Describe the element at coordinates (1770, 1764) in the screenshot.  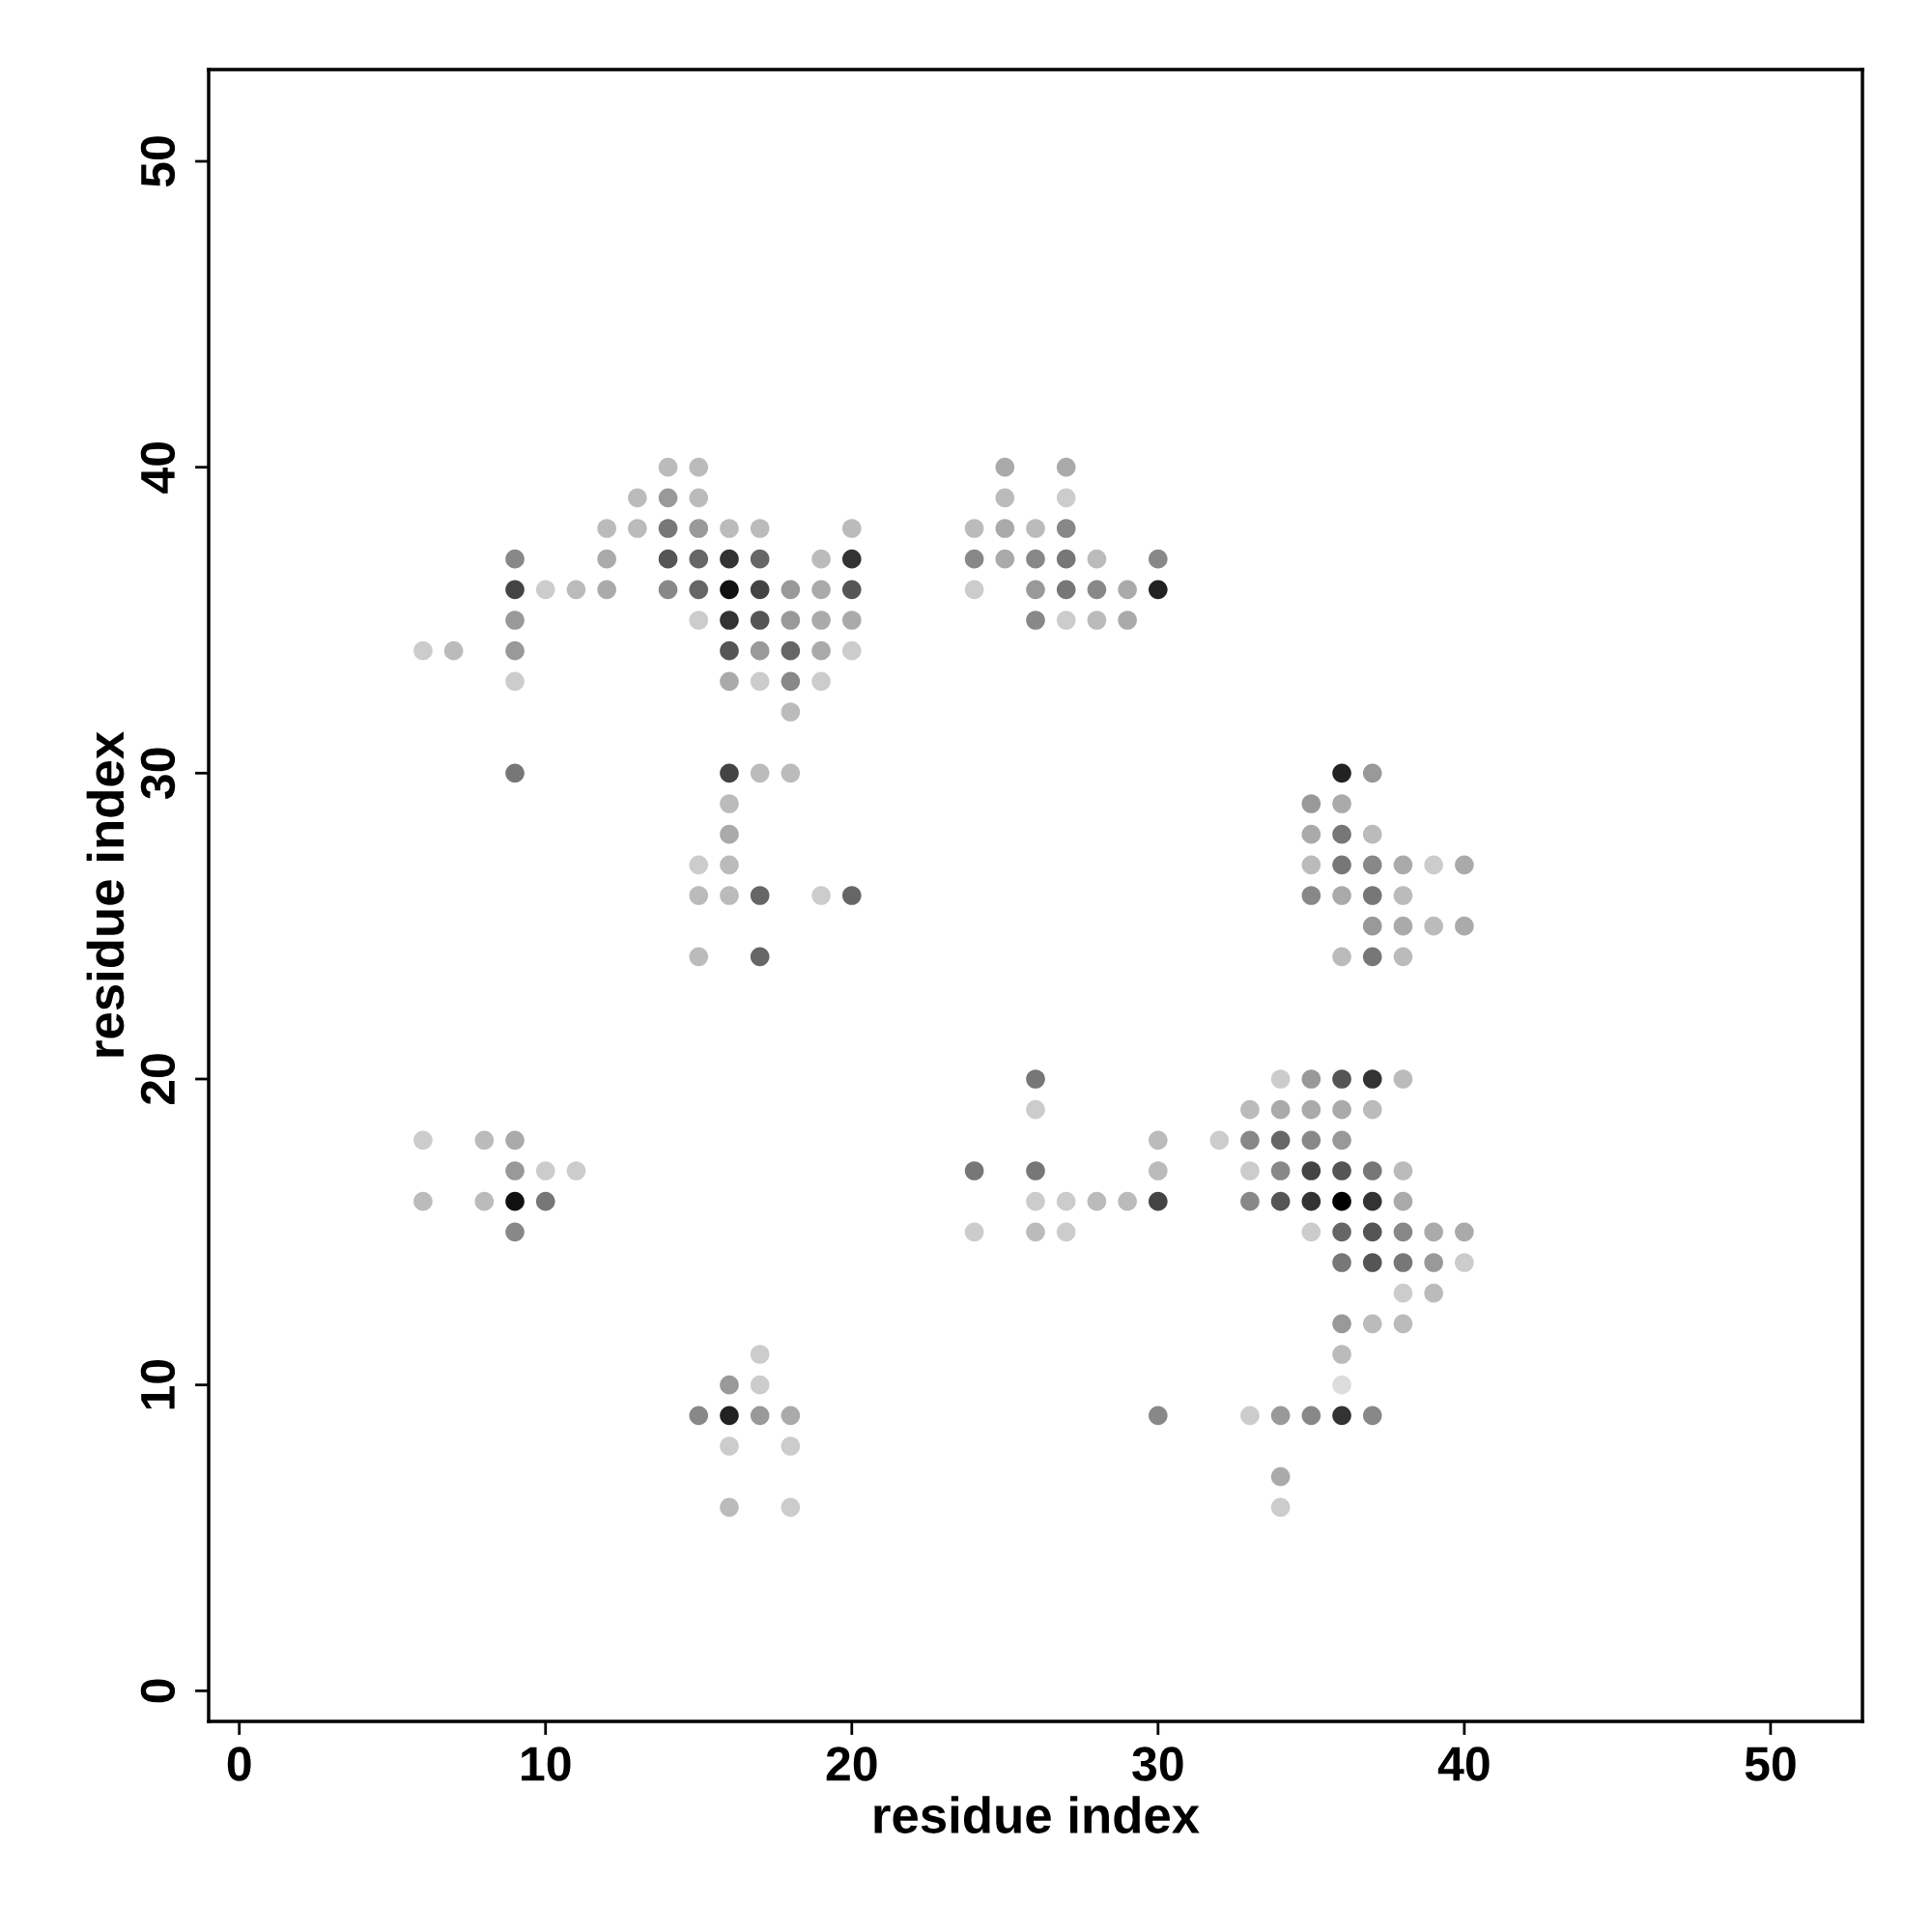
I see `x-tick-label: 50` at that location.